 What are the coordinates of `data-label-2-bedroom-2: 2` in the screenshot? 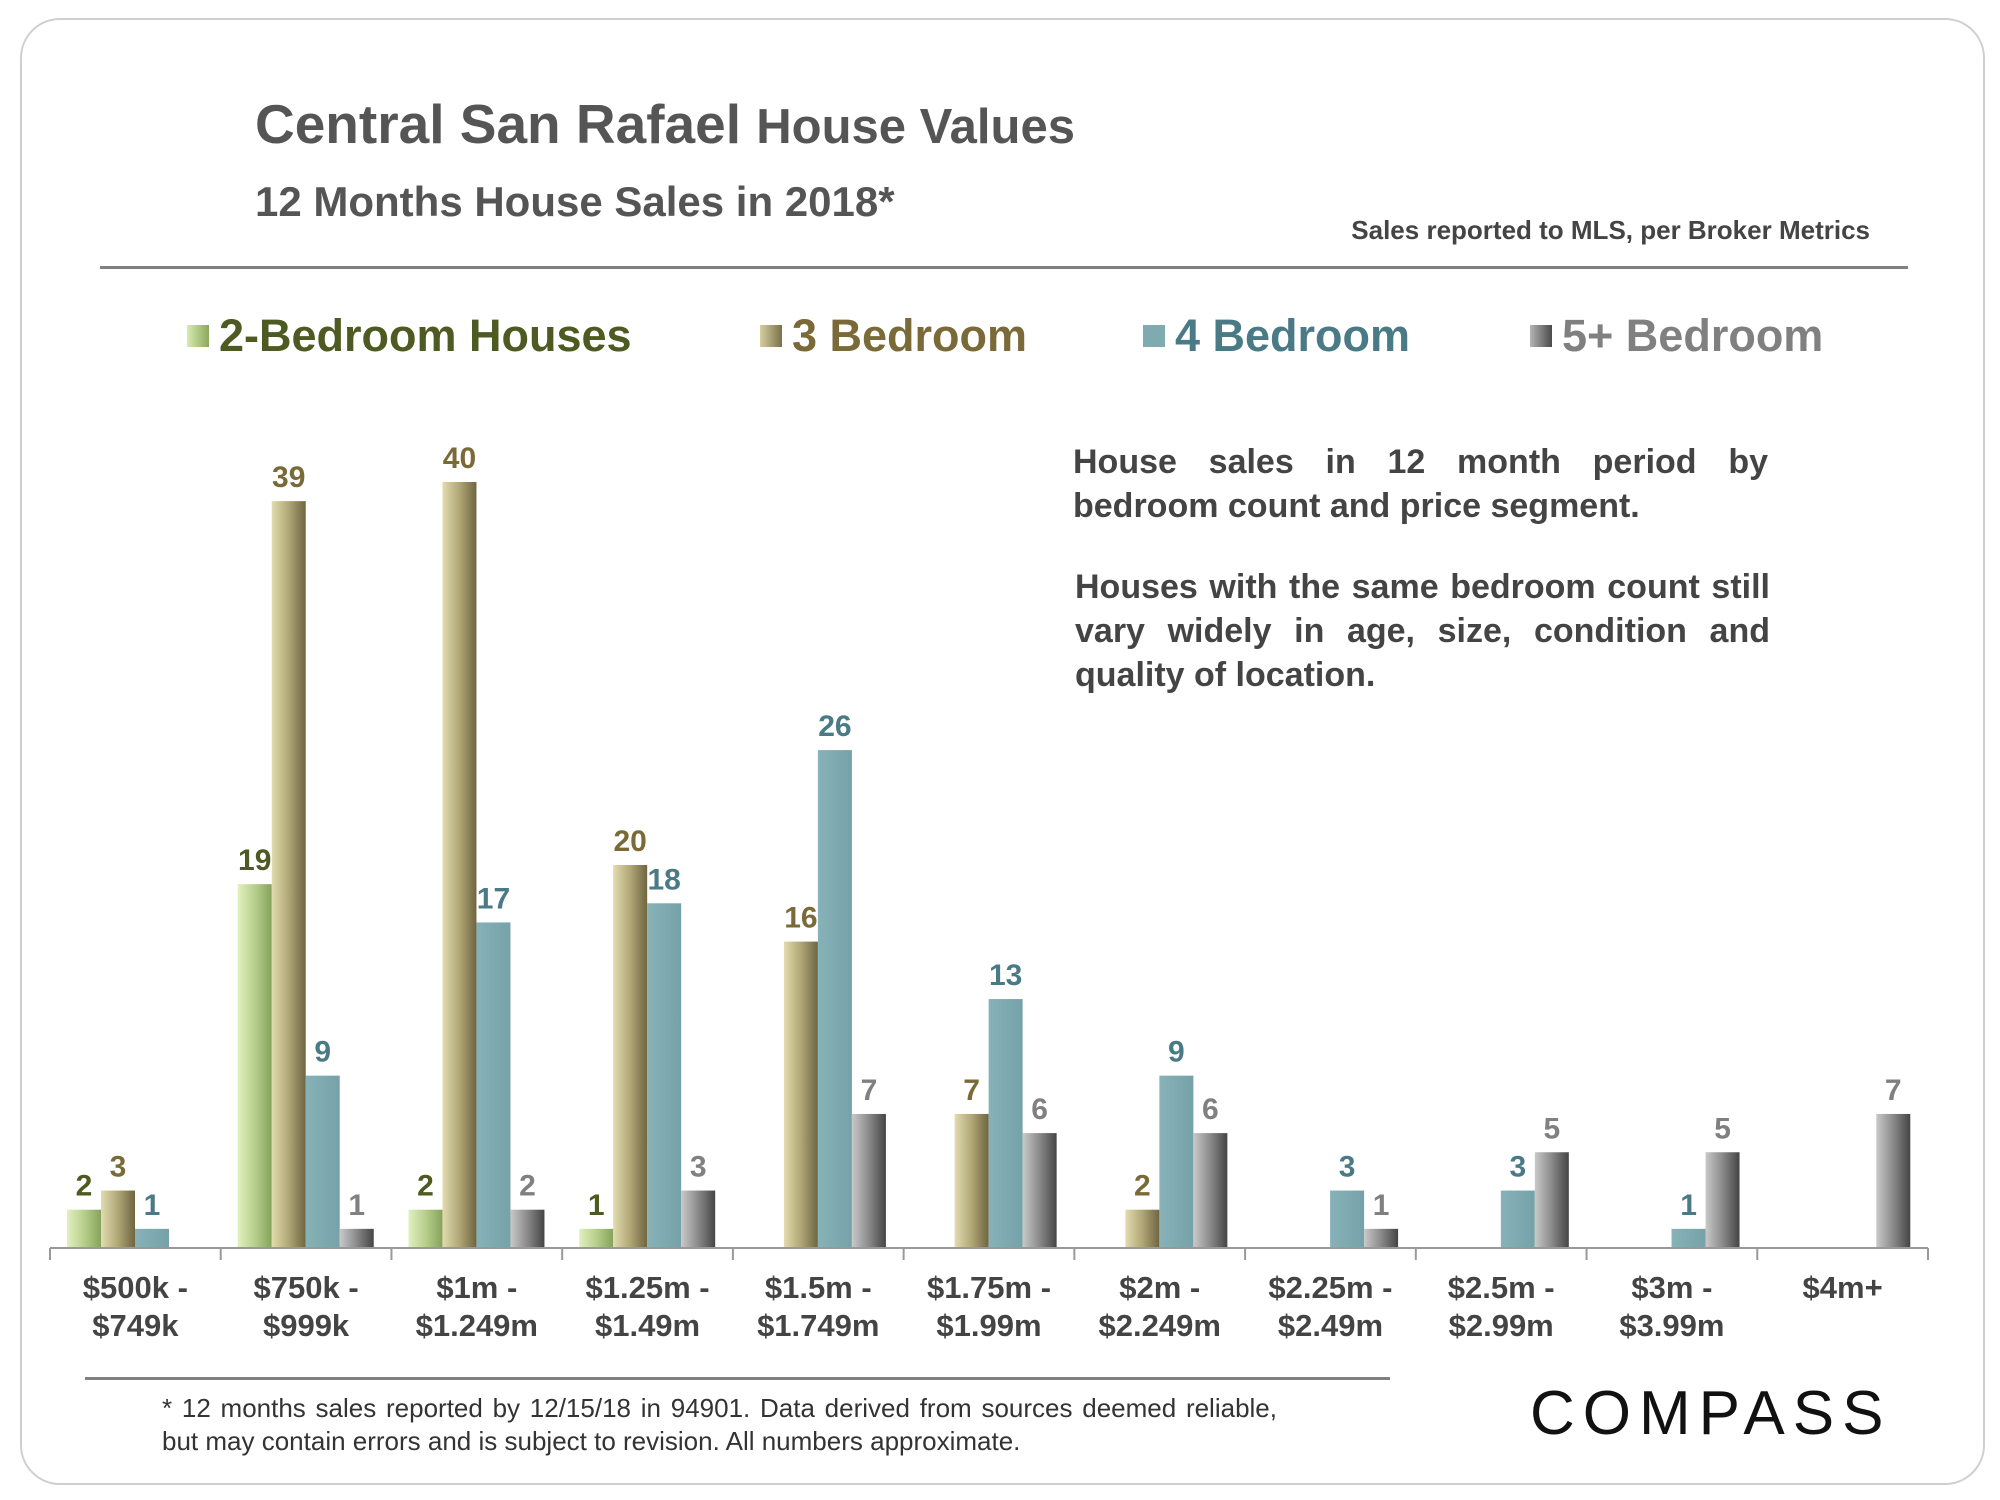 It's located at (425, 1186).